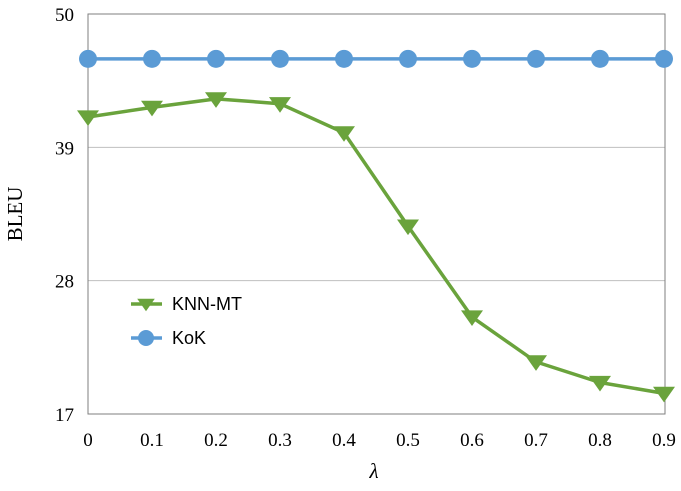  What do you see at coordinates (189, 338) in the screenshot?
I see `legend-label: KoK` at bounding box center [189, 338].